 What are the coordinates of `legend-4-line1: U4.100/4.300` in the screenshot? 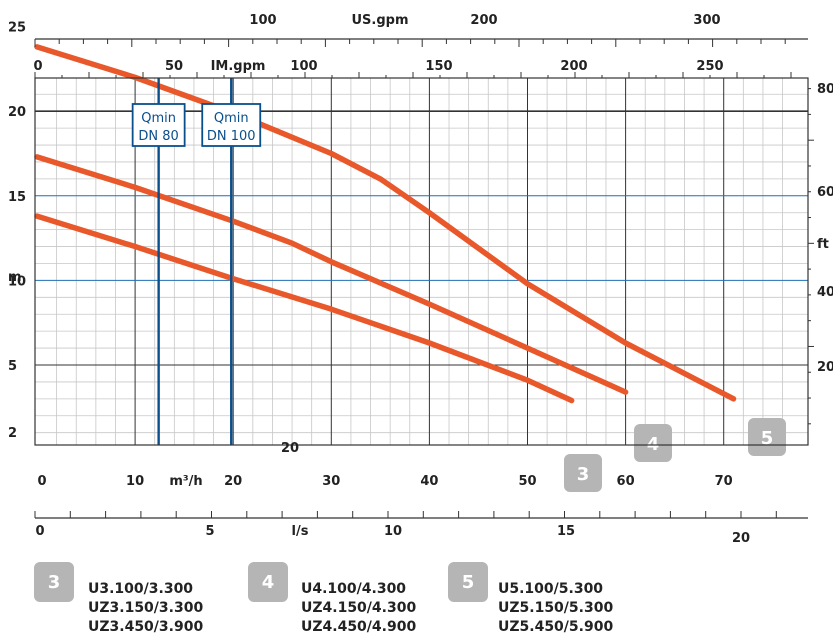 It's located at (354, 589).